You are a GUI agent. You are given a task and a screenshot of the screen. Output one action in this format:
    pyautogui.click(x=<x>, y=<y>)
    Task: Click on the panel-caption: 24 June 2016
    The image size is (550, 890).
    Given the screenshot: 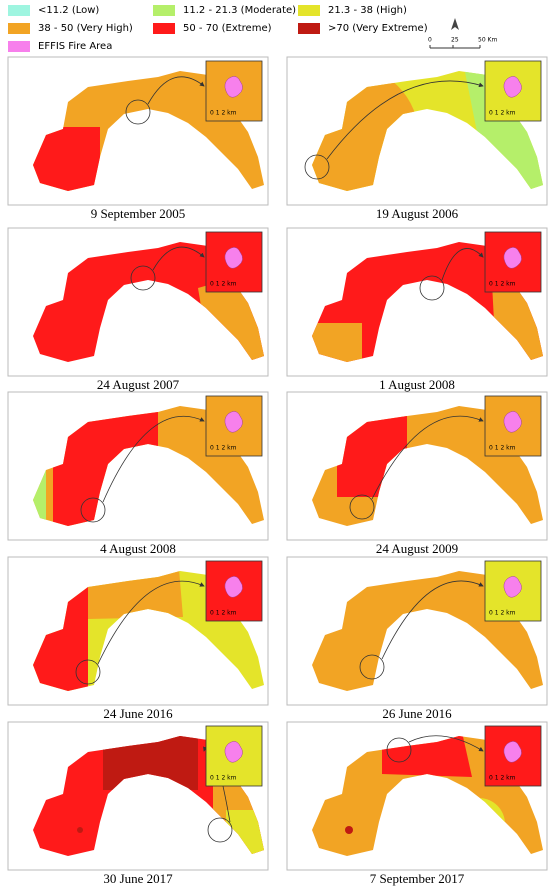 What is the action you would take?
    pyautogui.click(x=138, y=713)
    